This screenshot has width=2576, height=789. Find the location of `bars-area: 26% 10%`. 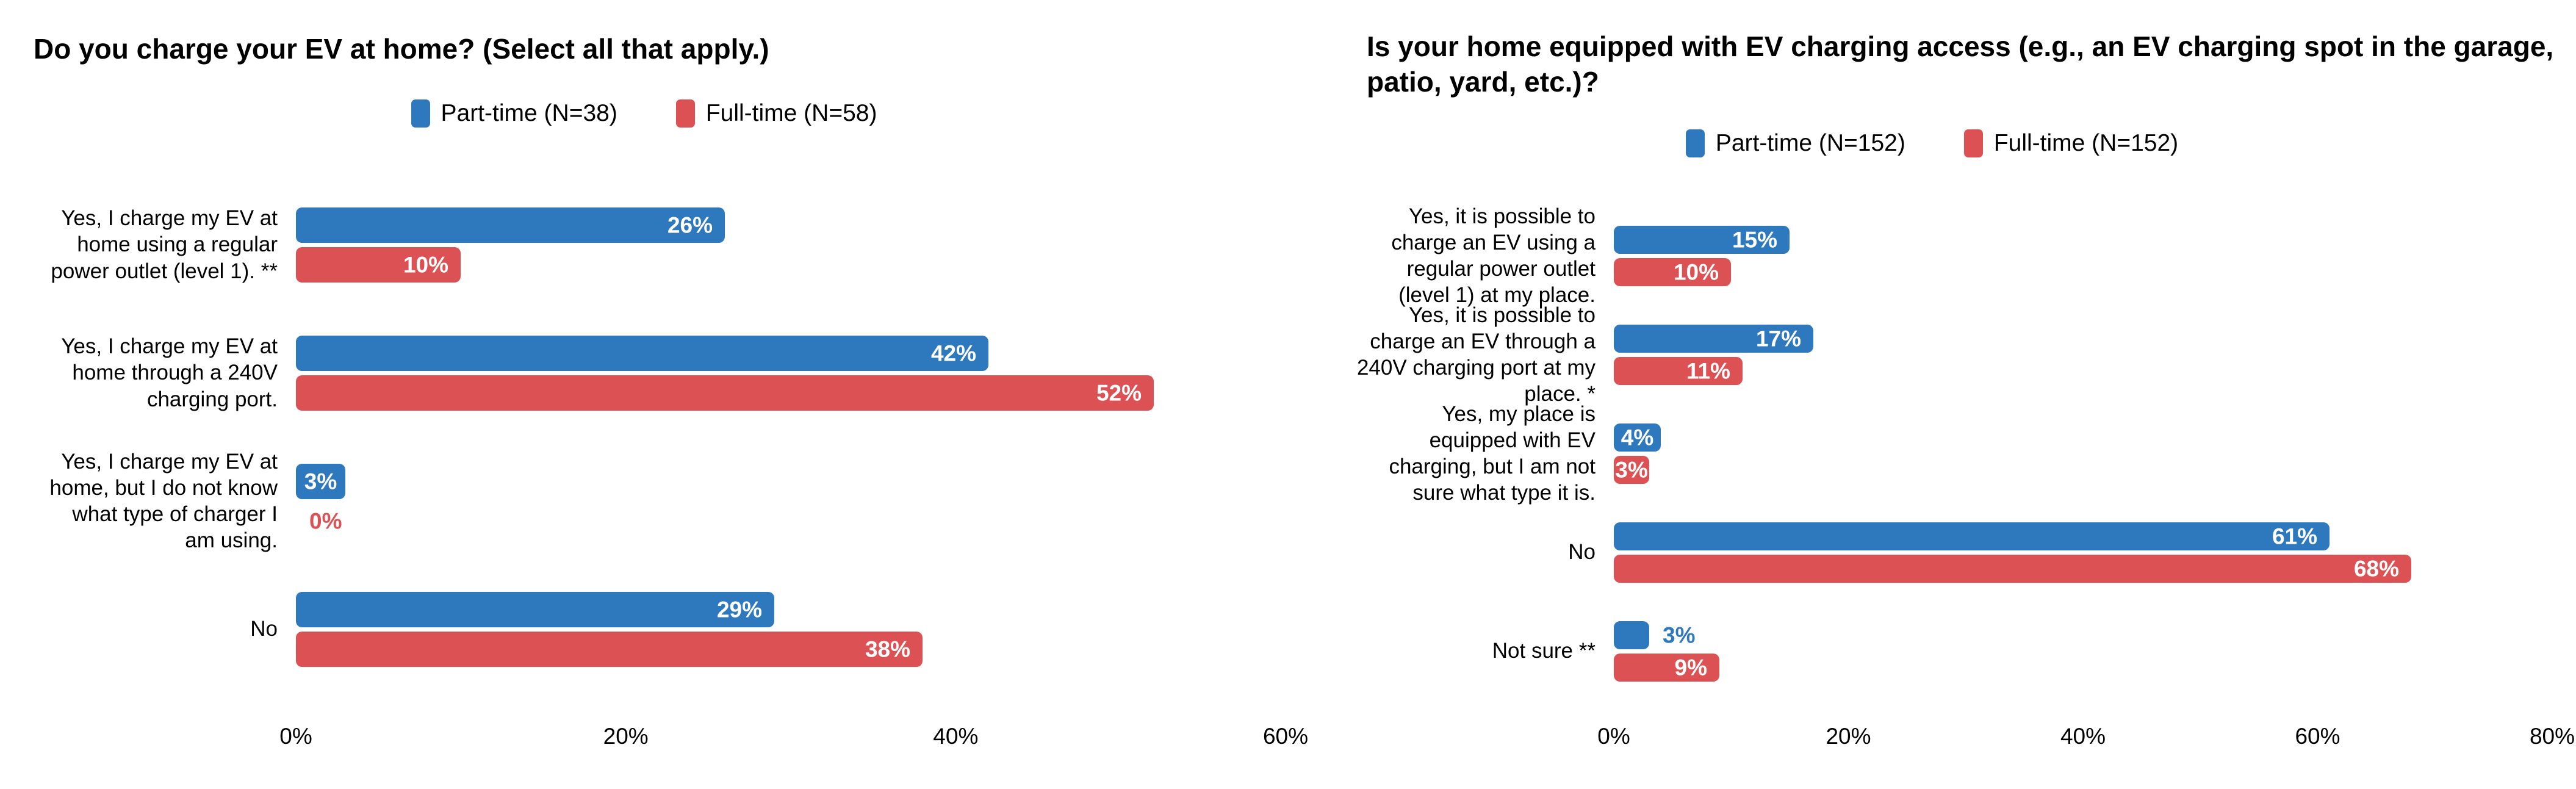

bars-area: 26% 10% is located at coordinates (791, 245).